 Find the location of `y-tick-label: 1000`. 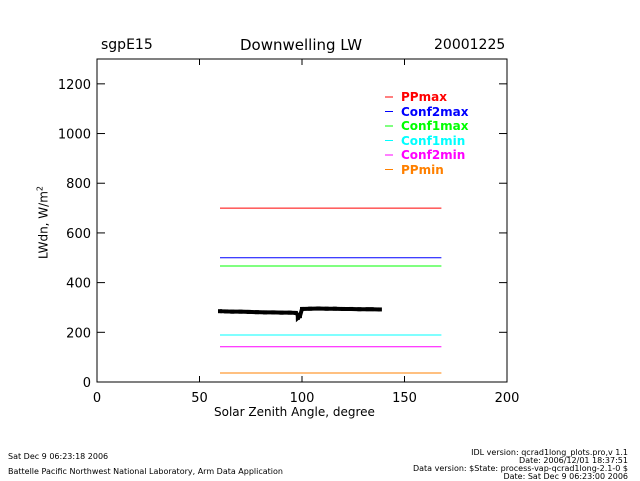

y-tick-label: 1000 is located at coordinates (74, 135).